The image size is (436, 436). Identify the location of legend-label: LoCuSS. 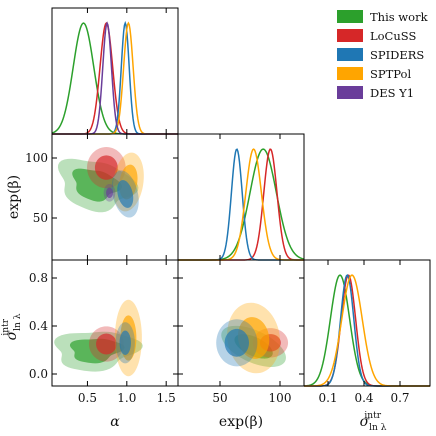
(393, 36).